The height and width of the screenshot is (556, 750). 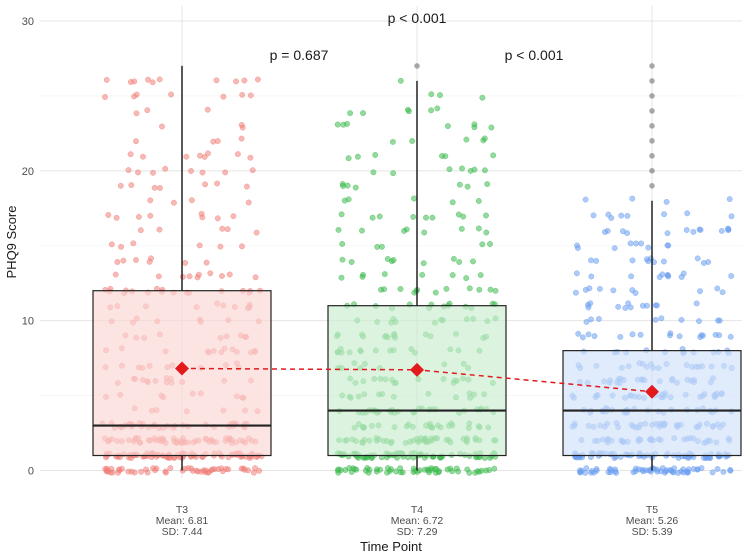 I want to click on outlier-point, so click(x=652, y=156).